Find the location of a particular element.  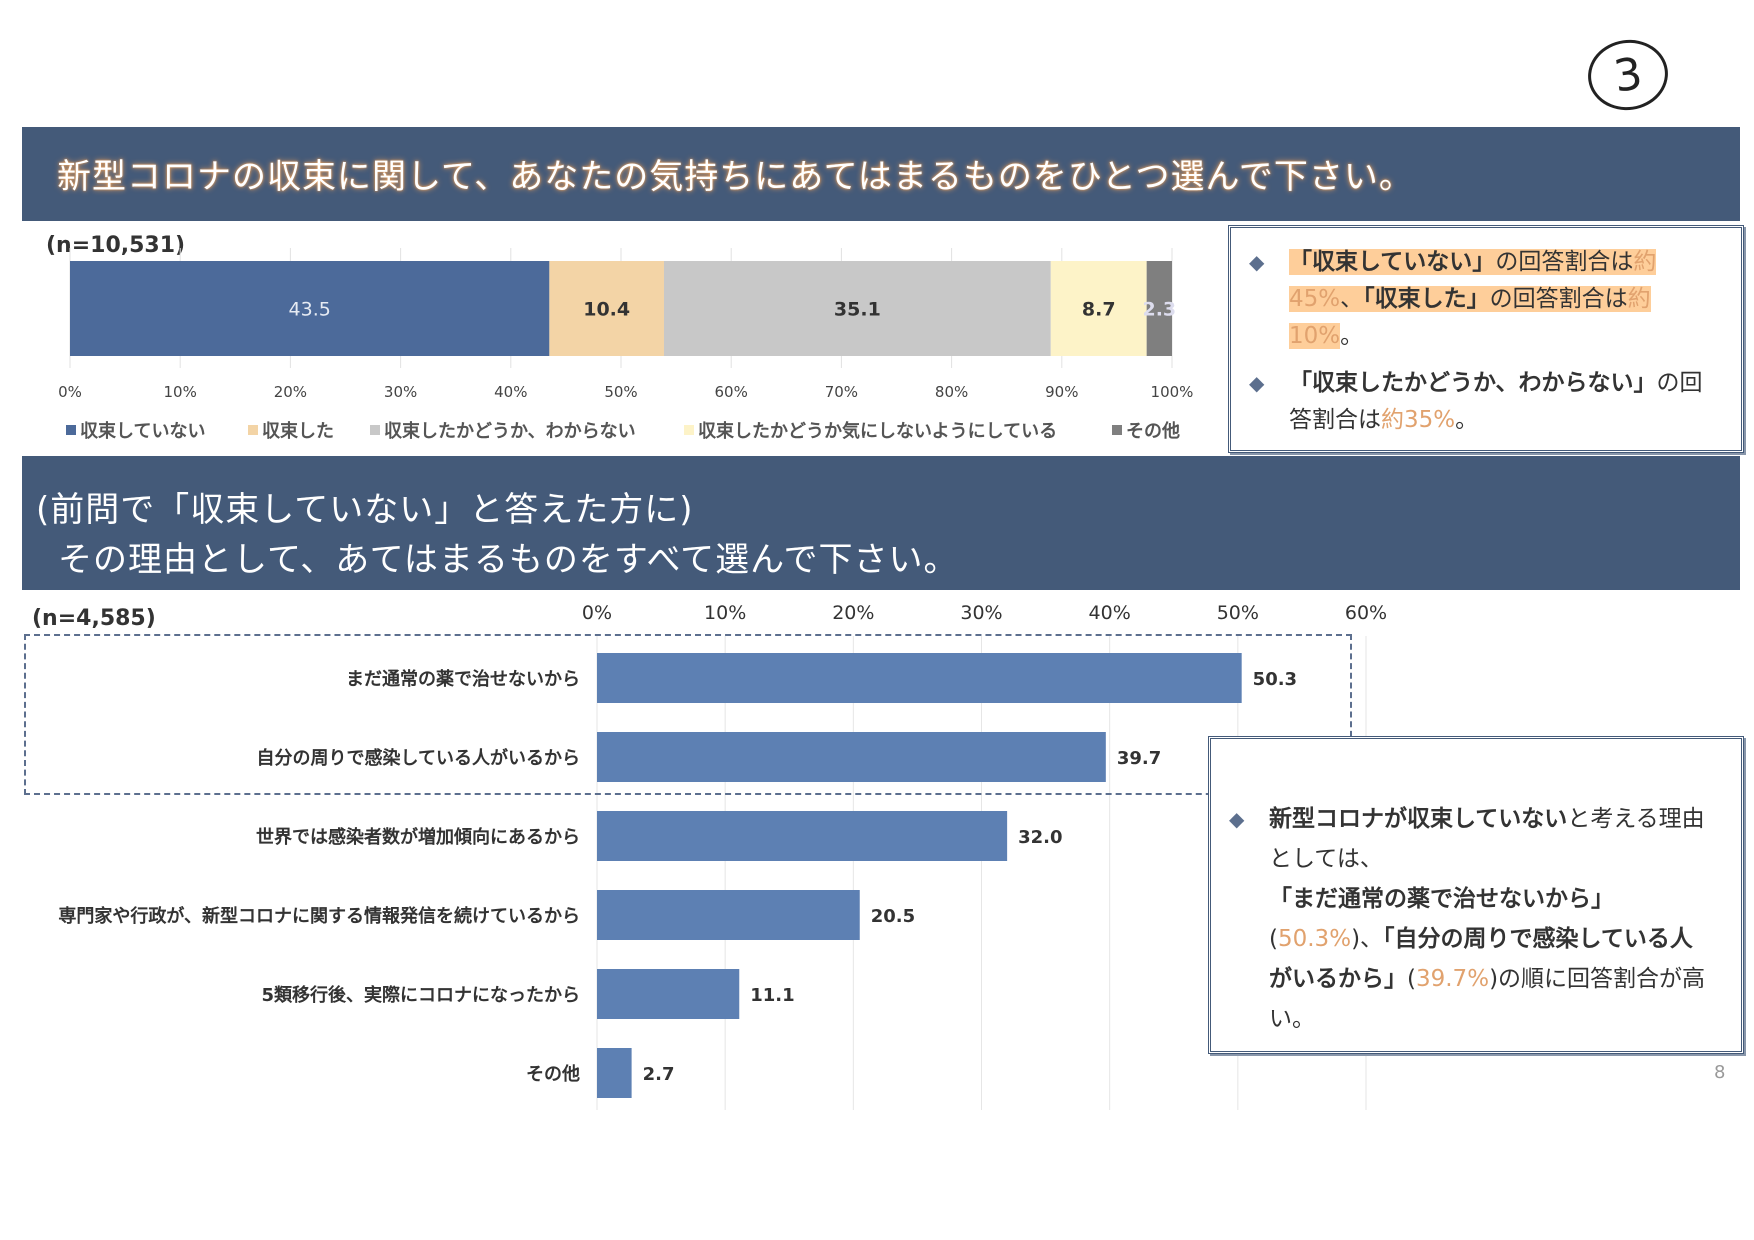

question2-sample-size: (n=4,585) is located at coordinates (94, 618).